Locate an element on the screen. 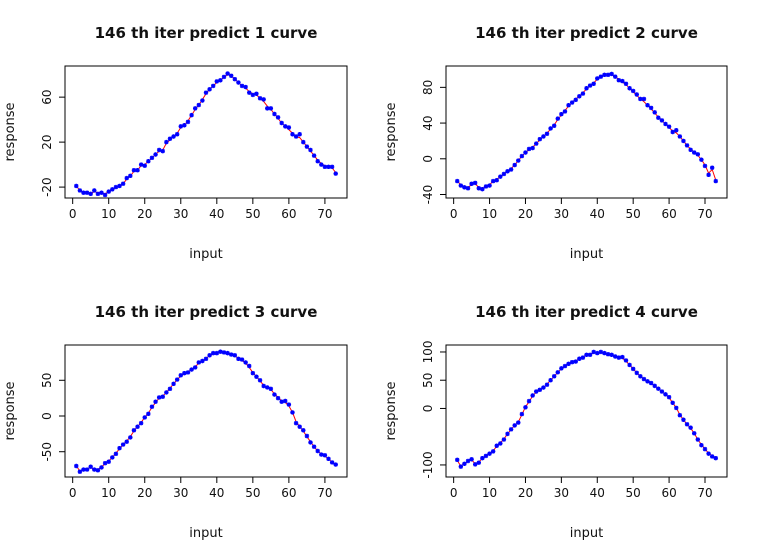 This screenshot has height=559, width=762. x-tick-label: 20 is located at coordinates (144, 214).